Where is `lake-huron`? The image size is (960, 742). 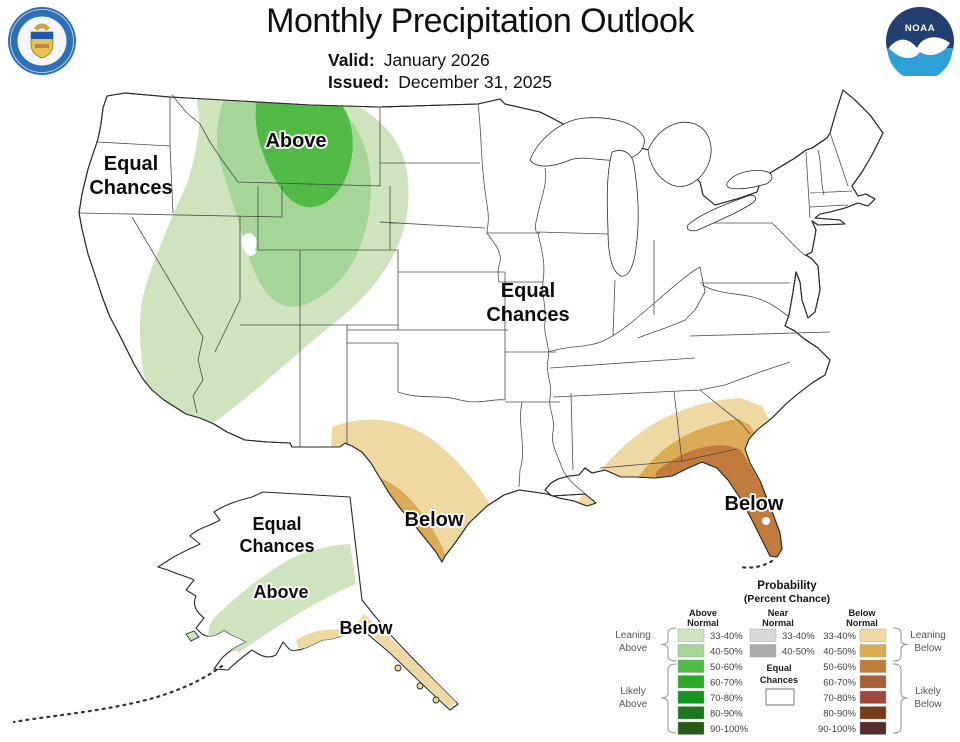 lake-huron is located at coordinates (679, 154).